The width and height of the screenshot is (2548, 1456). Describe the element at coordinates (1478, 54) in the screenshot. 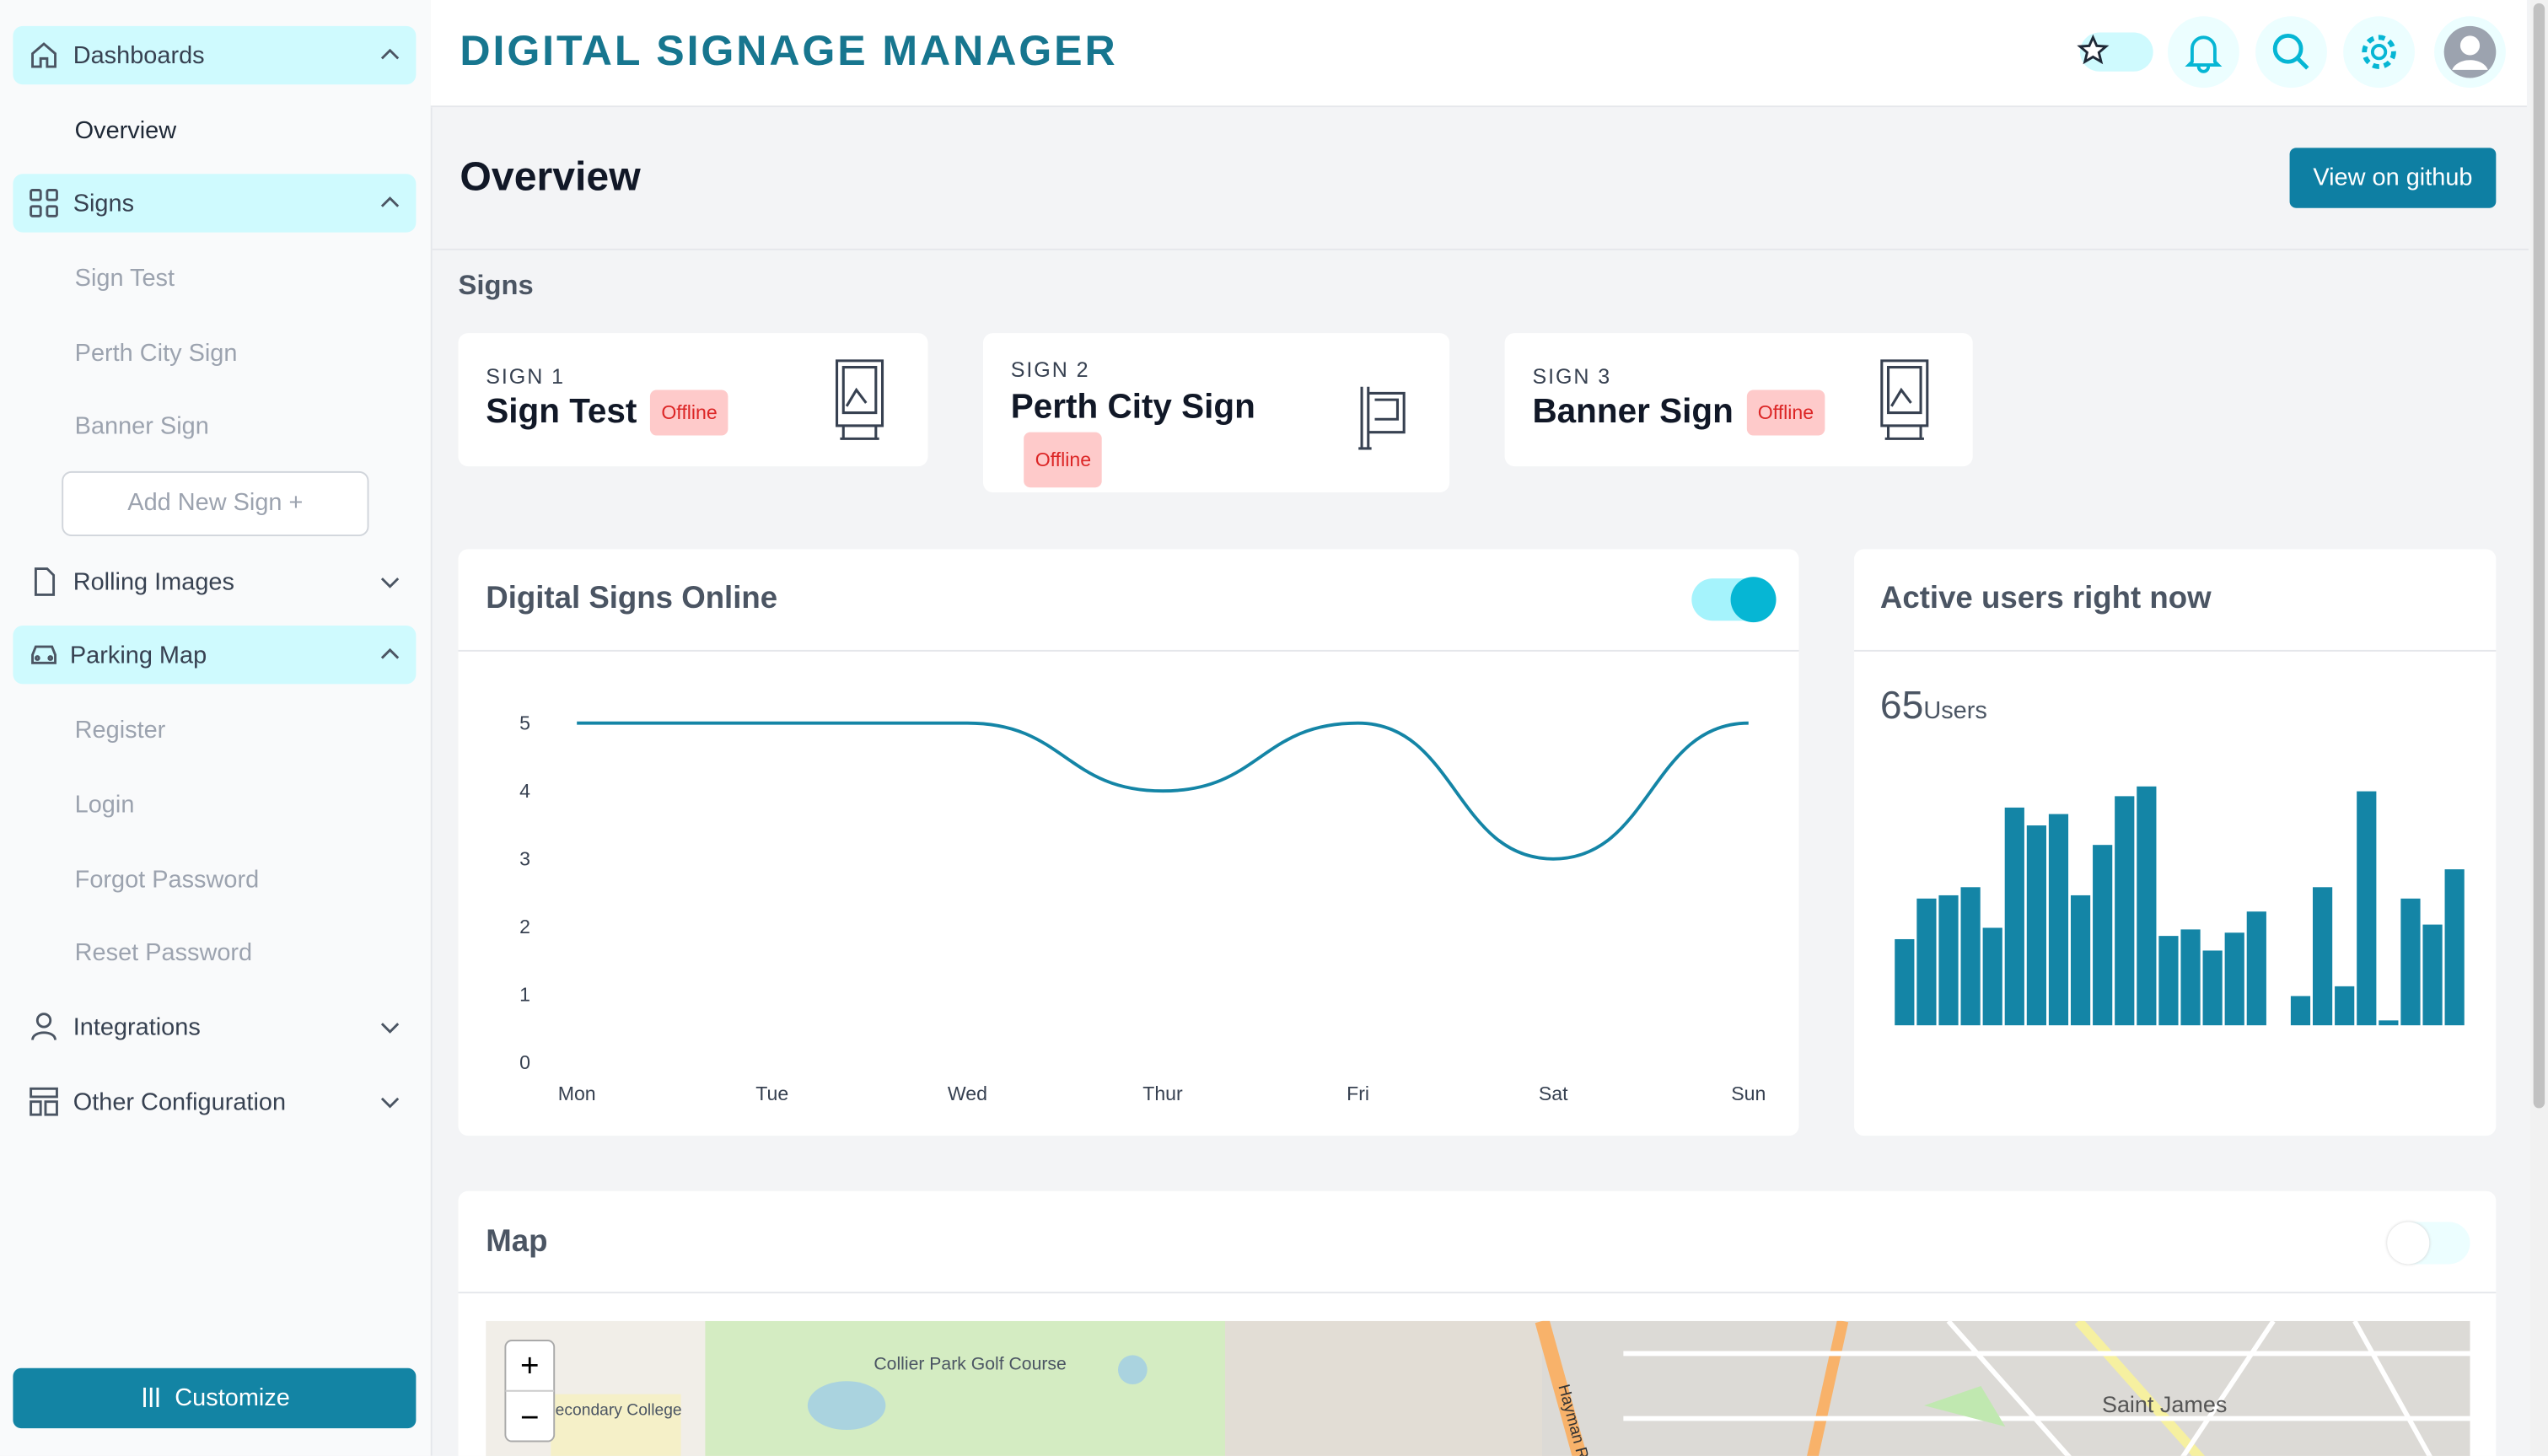

I see `header: DIGITAL SIGNAGE MANAGER` at that location.